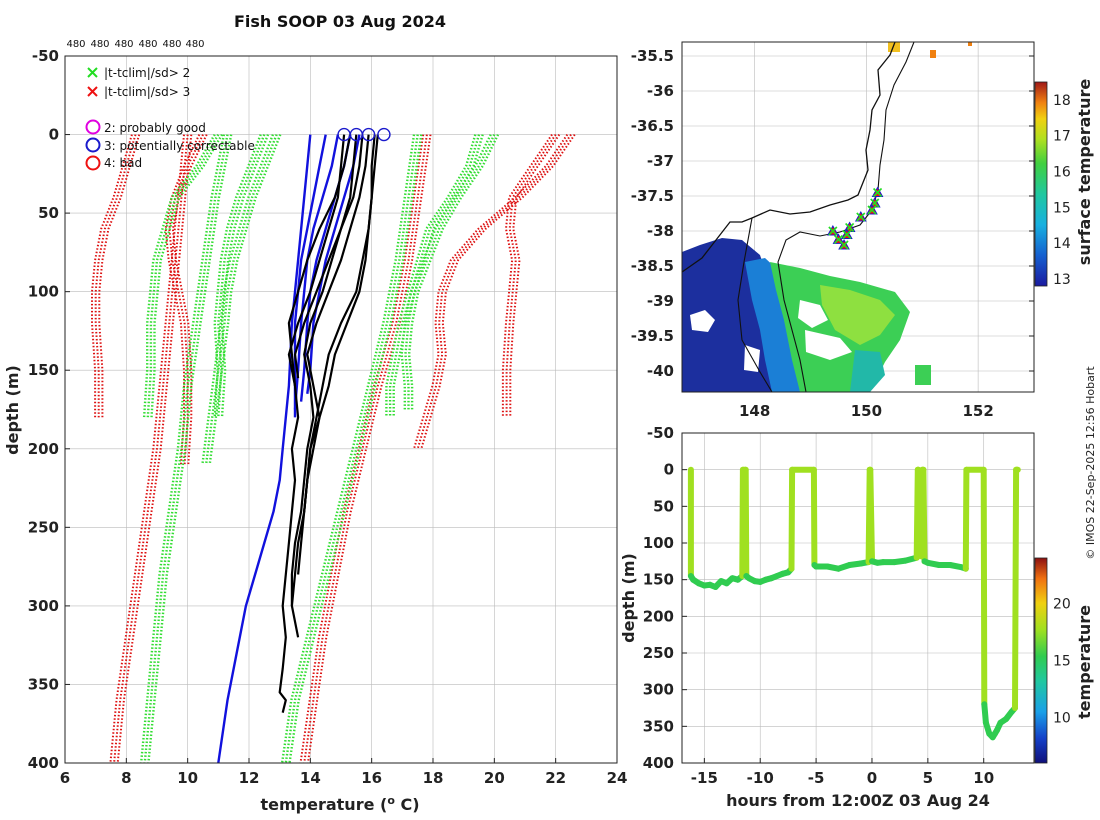 The width and height of the screenshot is (1100, 820). I want to click on profile-counts: 480 480 480 480 480 480, so click(135, 44).